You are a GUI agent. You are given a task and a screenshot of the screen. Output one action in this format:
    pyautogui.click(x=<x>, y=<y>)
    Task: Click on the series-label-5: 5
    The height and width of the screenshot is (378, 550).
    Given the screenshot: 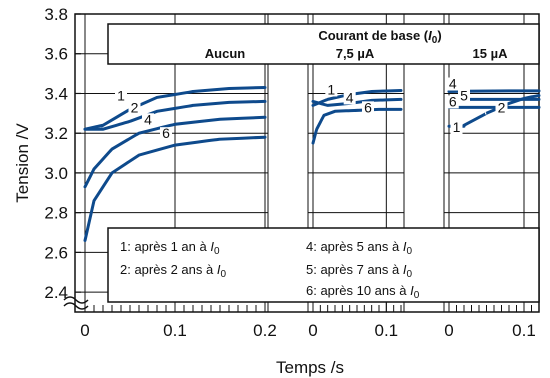 What is the action you would take?
    pyautogui.click(x=464, y=95)
    